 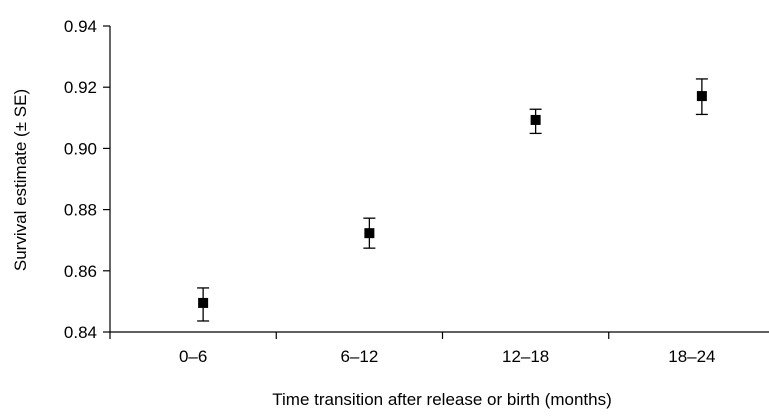 I want to click on y-tick-label: 0.92, so click(x=80, y=87).